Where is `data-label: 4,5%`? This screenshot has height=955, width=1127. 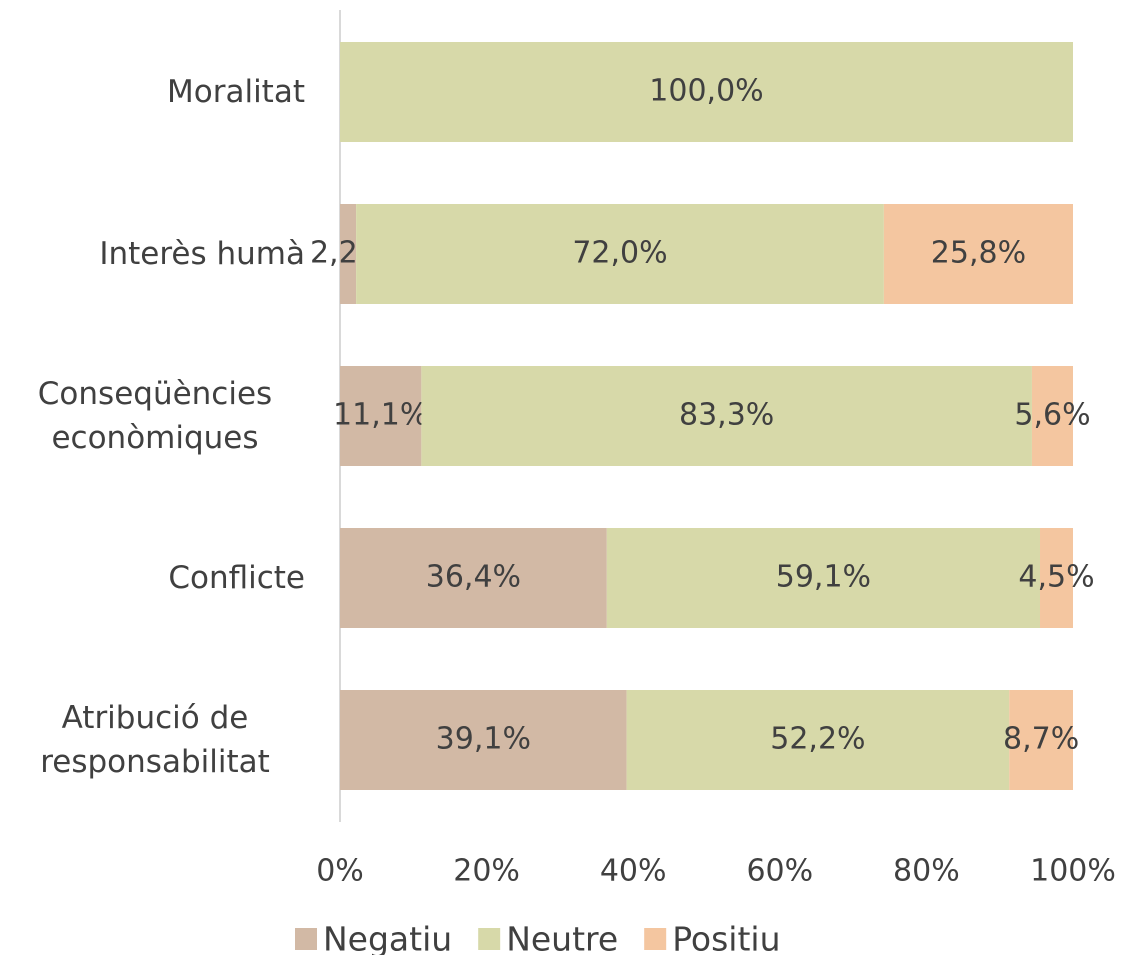
data-label: 4,5% is located at coordinates (1056, 577).